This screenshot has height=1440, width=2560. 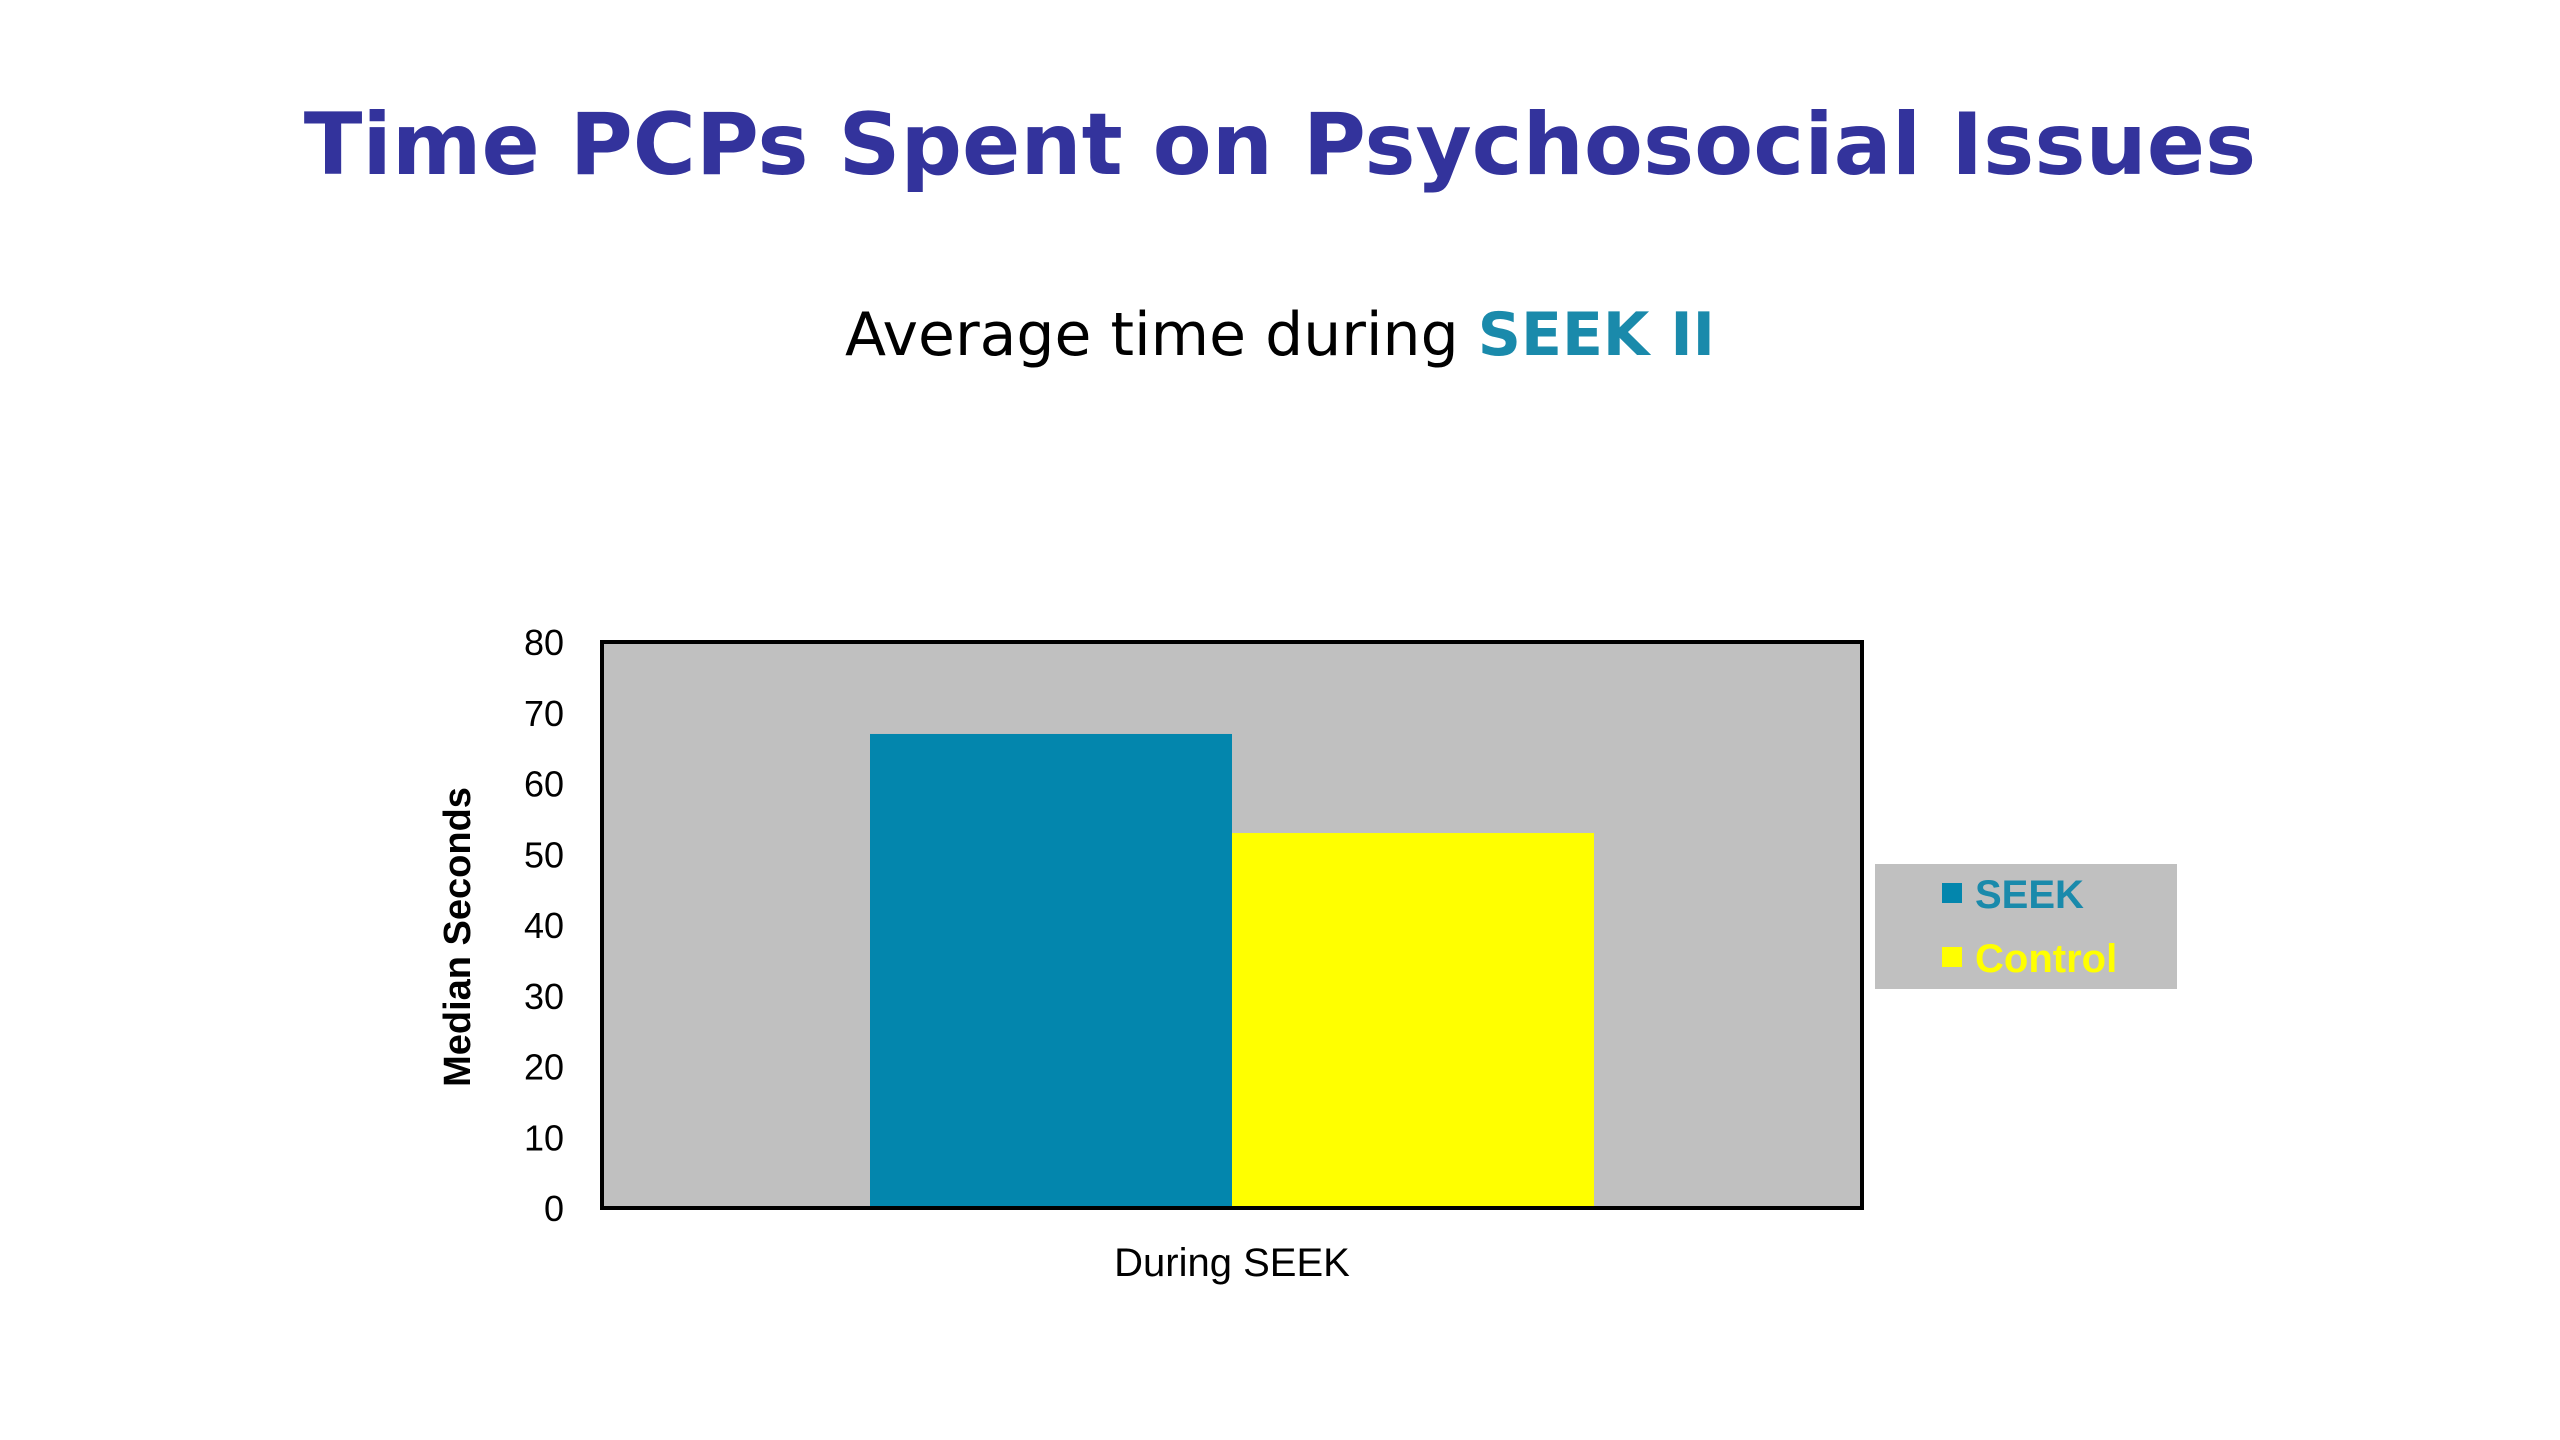 I want to click on slide-subtitle: Average time during SEEK II, so click(x=1280, y=335).